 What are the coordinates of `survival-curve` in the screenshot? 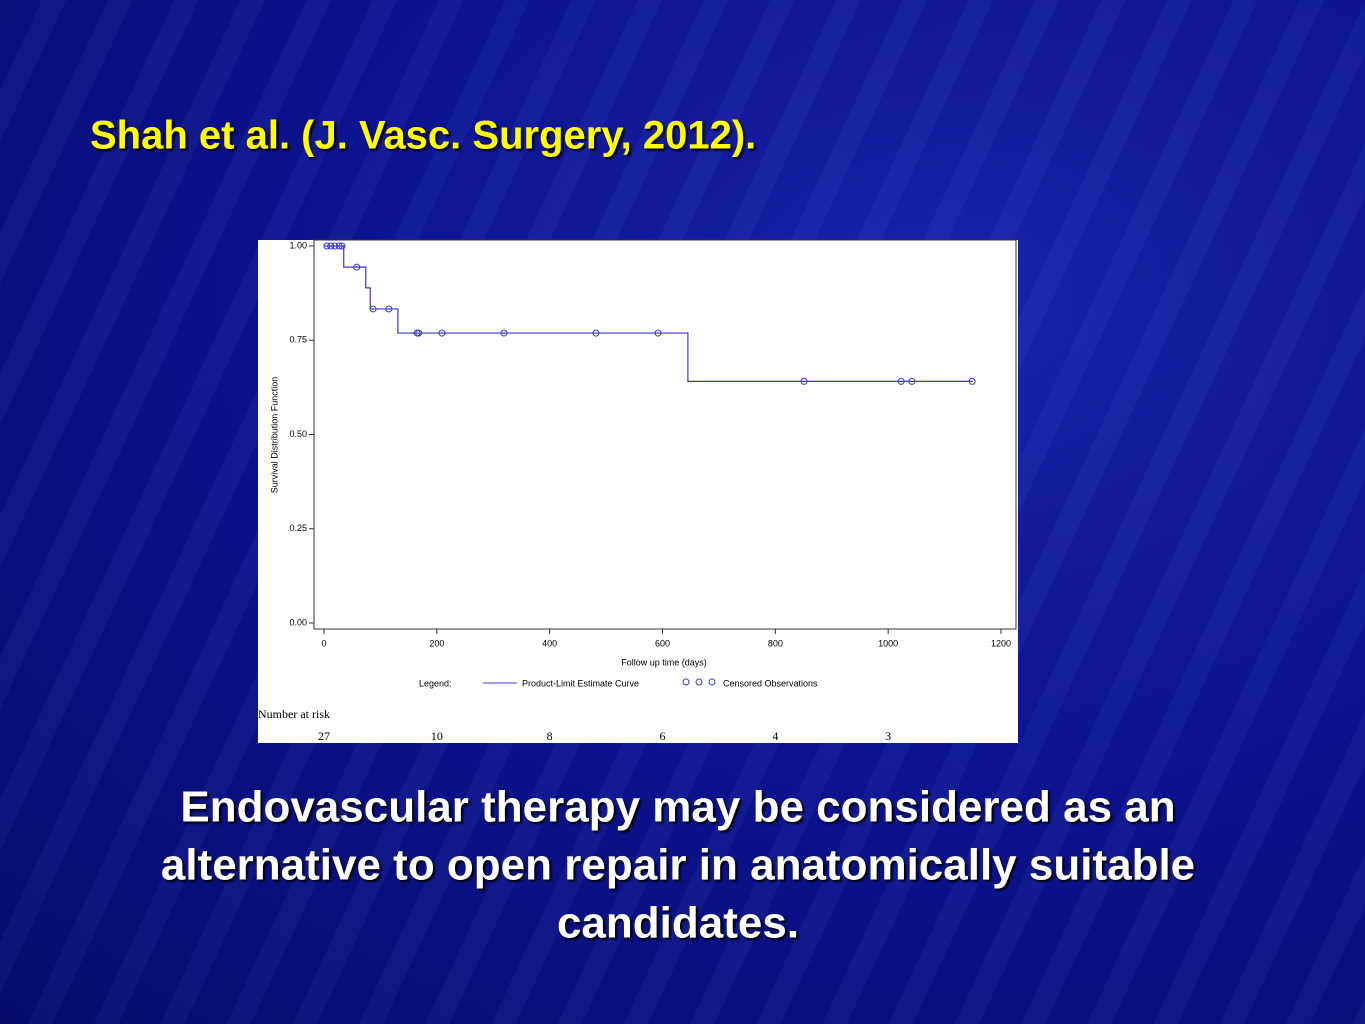 It's located at (648, 313).